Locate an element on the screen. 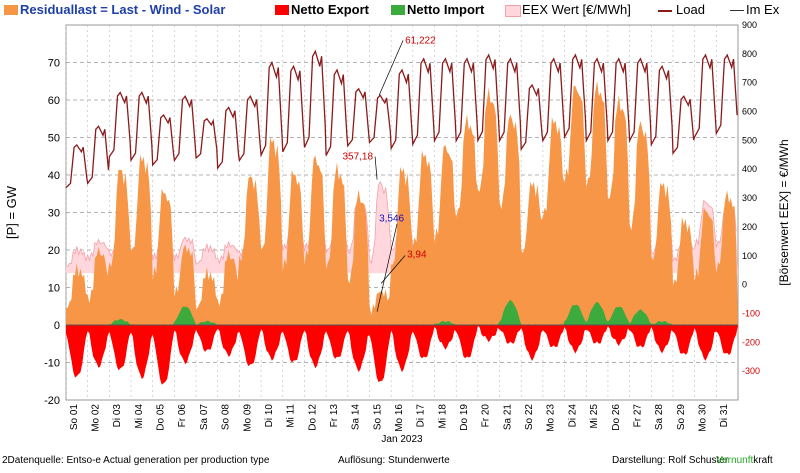  x-tick-label: Fr 20 is located at coordinates (486, 416).